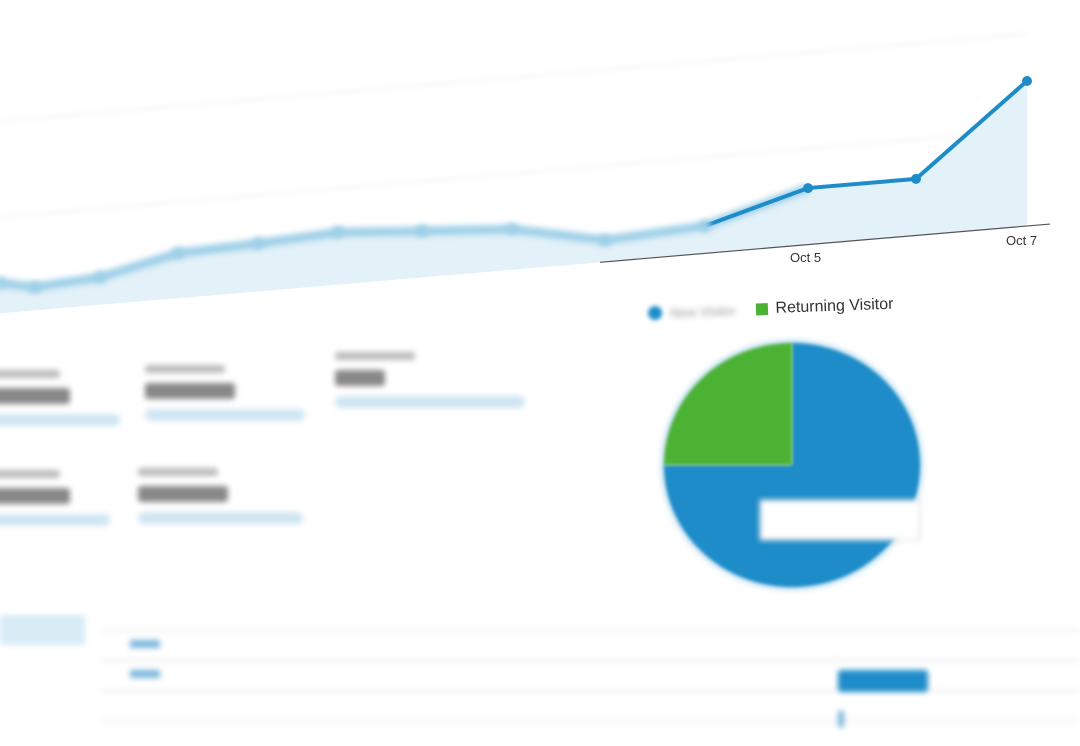  I want to click on new-visitor-swatch, so click(655, 313).